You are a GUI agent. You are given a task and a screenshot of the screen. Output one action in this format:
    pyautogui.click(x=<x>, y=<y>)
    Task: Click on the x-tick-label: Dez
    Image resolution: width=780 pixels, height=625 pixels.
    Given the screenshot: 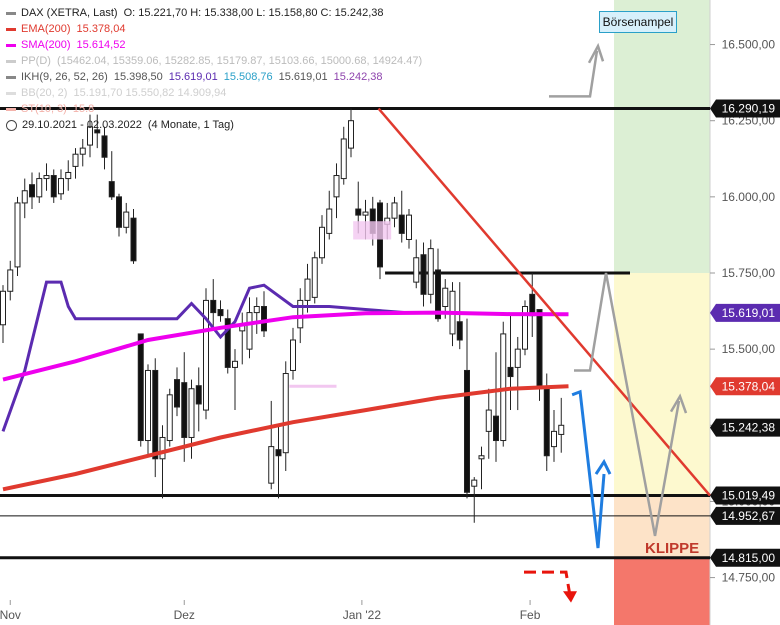 What is the action you would take?
    pyautogui.click(x=184, y=615)
    